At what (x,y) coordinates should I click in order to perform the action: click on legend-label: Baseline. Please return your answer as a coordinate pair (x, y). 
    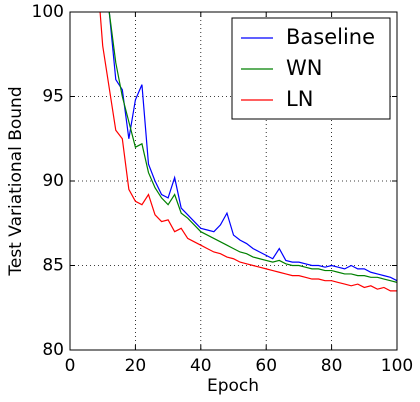
    Looking at the image, I should click on (330, 37).